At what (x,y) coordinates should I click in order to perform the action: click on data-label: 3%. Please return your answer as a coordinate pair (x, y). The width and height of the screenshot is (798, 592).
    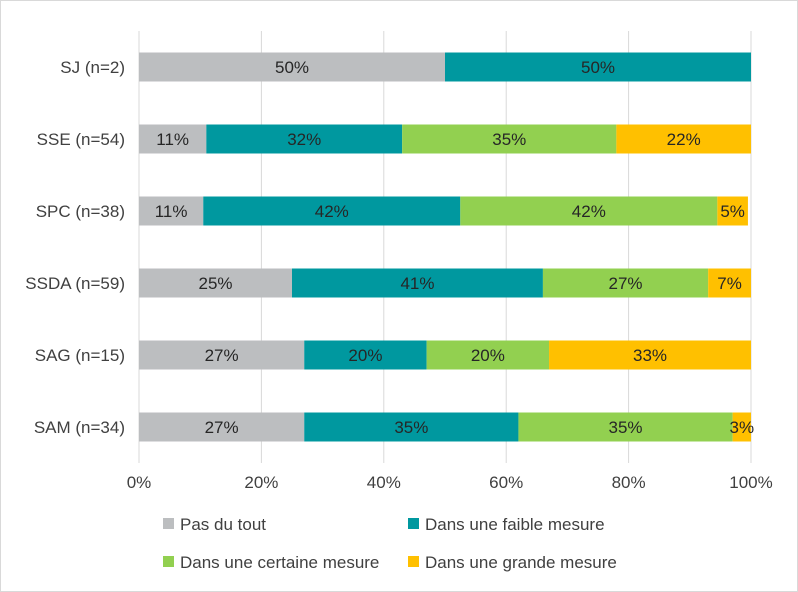
    Looking at the image, I should click on (742, 427).